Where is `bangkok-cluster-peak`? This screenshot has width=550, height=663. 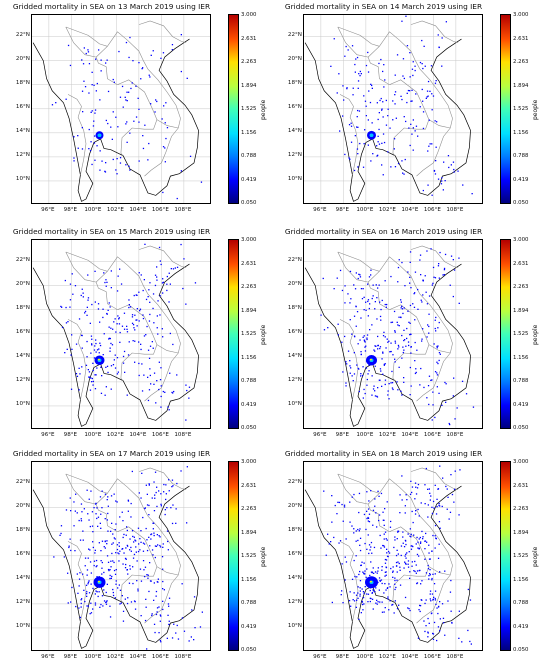
bangkok-cluster-peak is located at coordinates (370, 359).